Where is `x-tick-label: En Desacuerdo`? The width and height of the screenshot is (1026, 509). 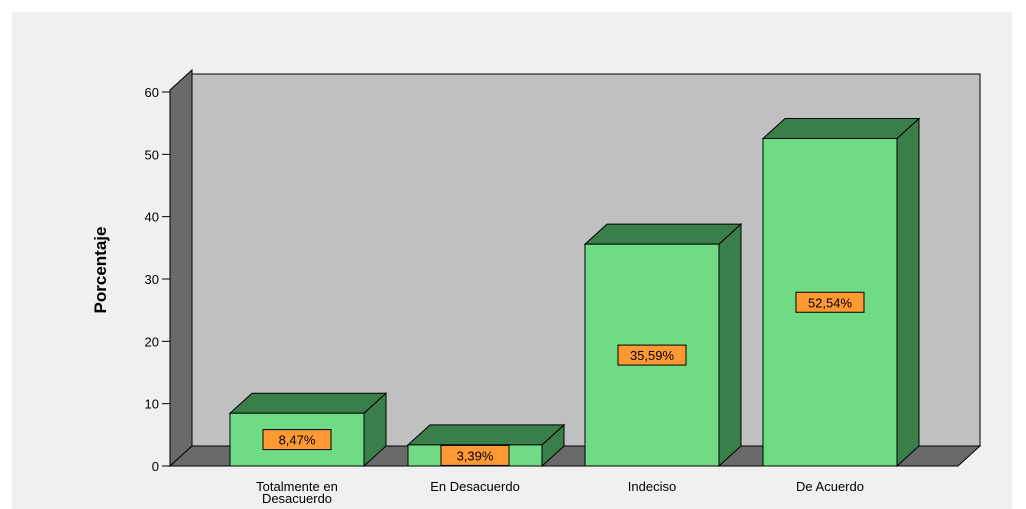
x-tick-label: En Desacuerdo is located at coordinates (475, 486).